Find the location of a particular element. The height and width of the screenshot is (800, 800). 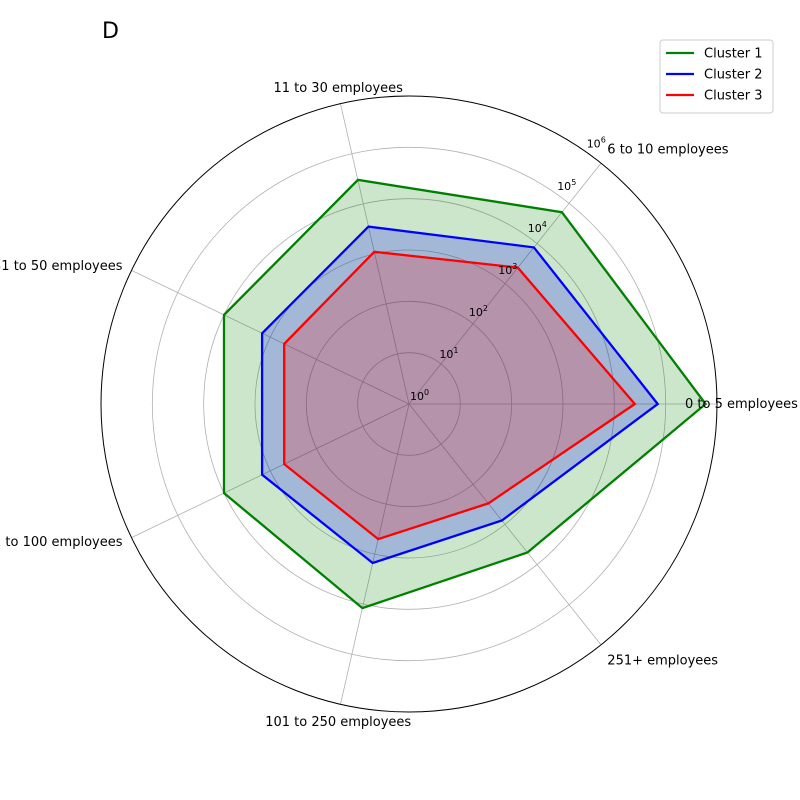

legend-label-cluster-2: Cluster 2 is located at coordinates (733, 75).